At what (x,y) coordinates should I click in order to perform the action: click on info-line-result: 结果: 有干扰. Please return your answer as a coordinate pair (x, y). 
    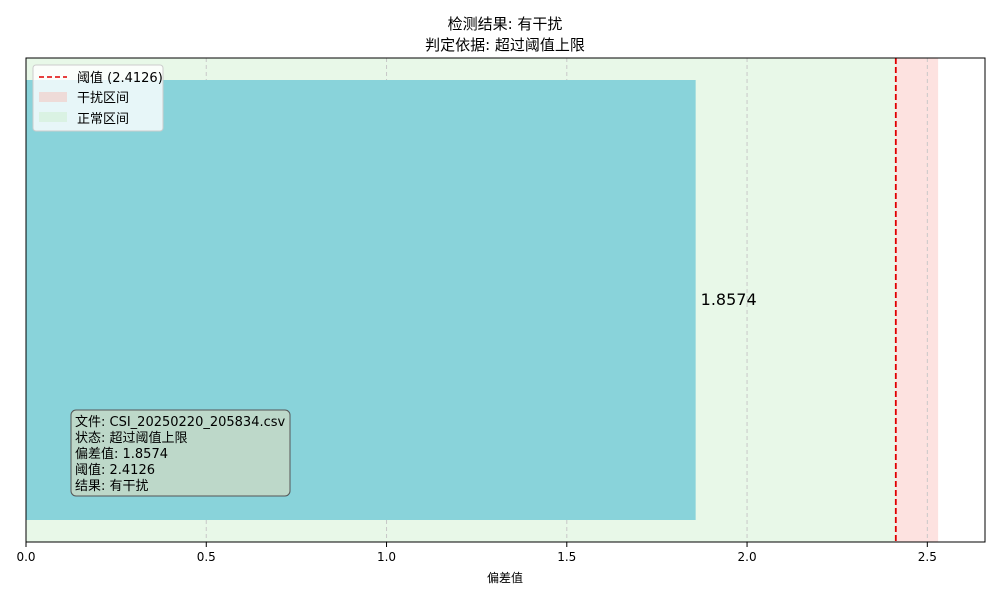
    Looking at the image, I should click on (112, 486).